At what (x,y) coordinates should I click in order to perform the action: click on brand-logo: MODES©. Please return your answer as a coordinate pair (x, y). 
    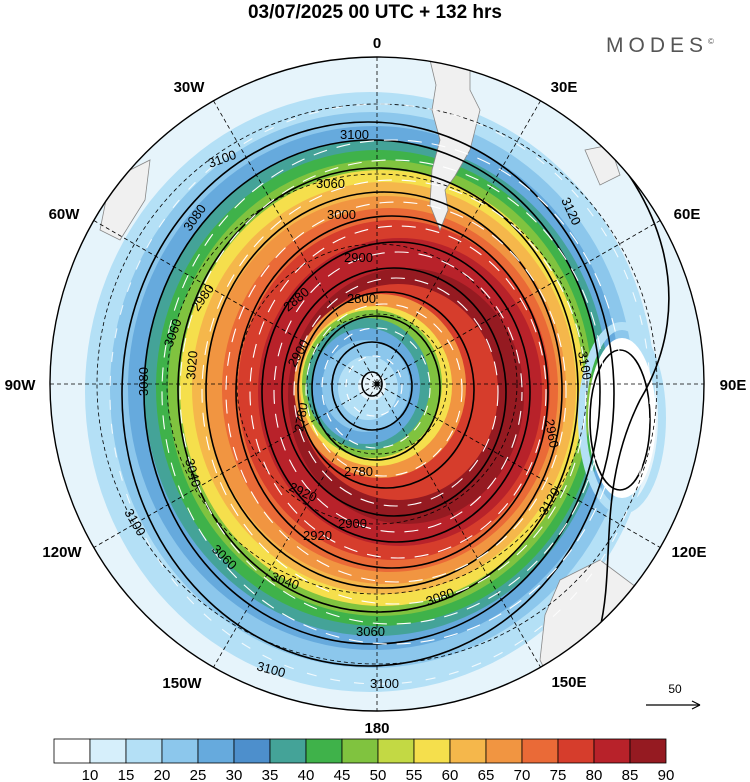
    Looking at the image, I should click on (660, 46).